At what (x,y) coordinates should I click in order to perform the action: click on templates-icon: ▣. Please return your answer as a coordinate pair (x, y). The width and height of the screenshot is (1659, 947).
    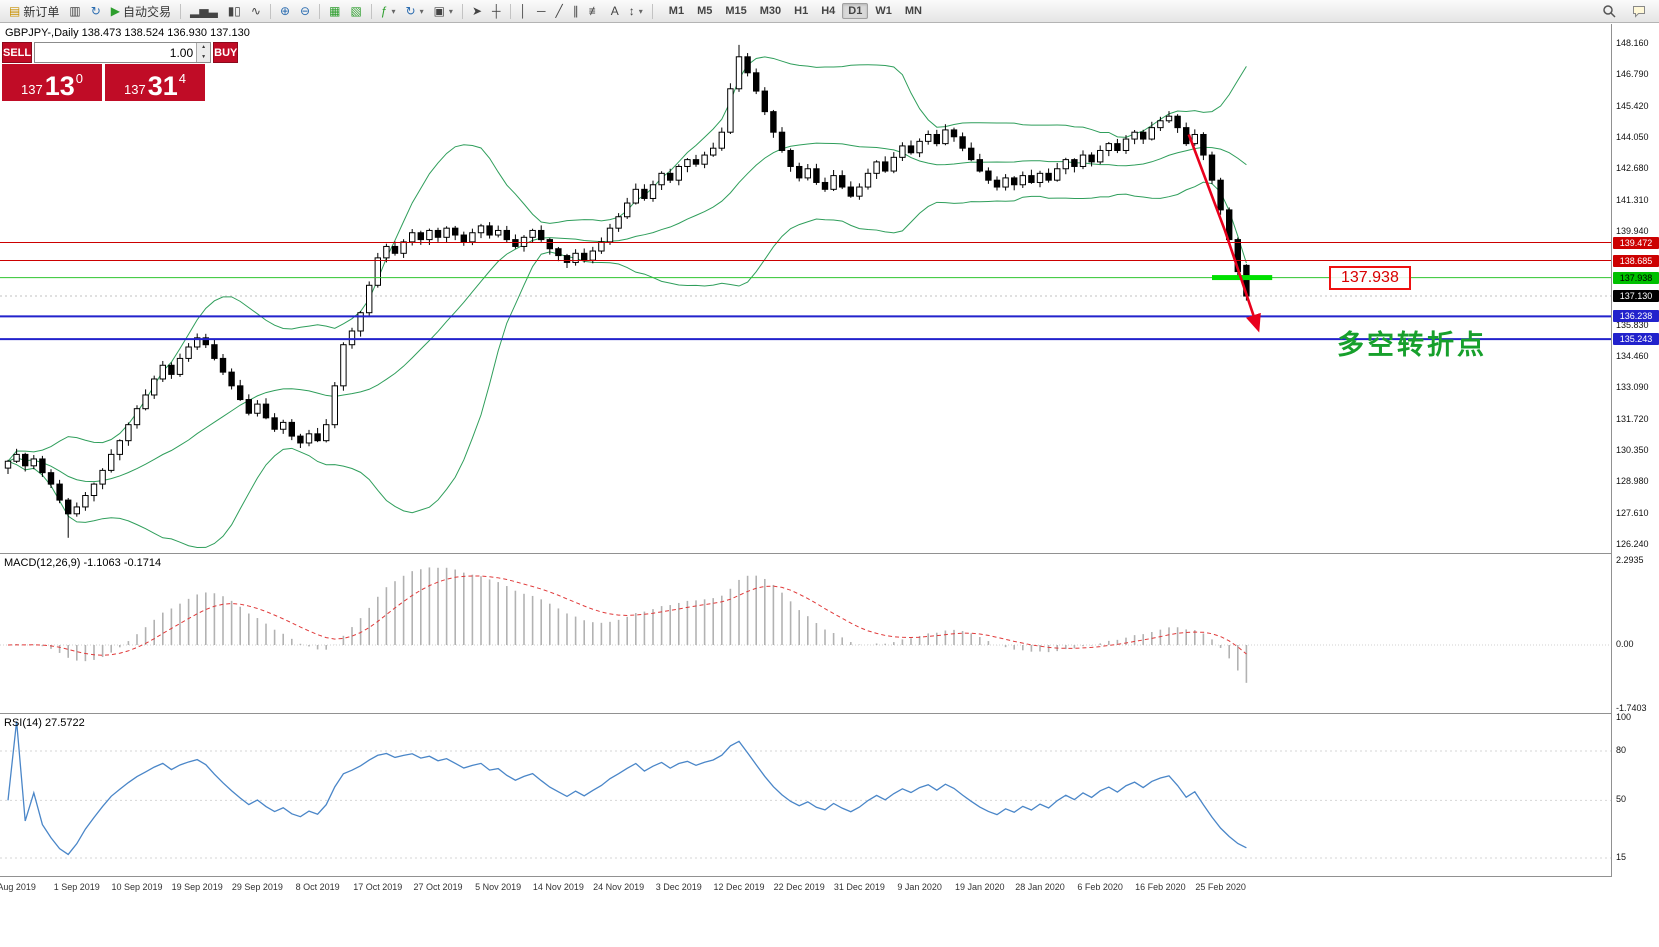
    Looking at the image, I should click on (439, 11).